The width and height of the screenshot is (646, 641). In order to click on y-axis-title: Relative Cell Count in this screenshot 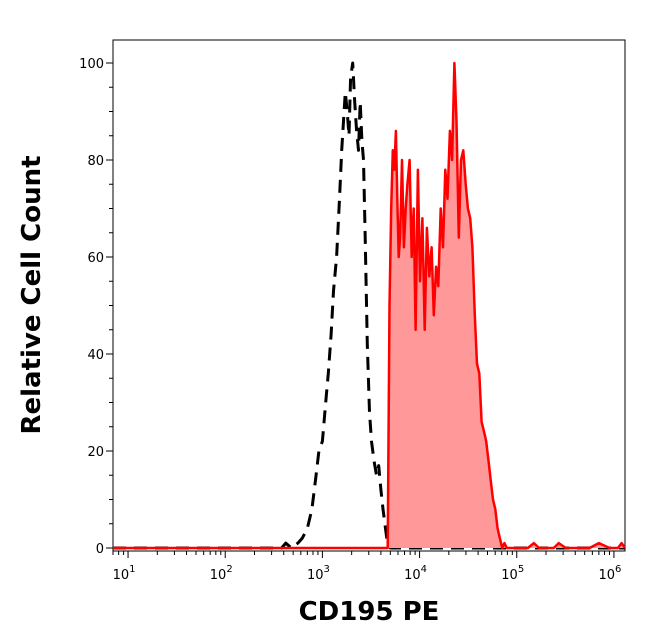, I will do `click(32, 294)`.